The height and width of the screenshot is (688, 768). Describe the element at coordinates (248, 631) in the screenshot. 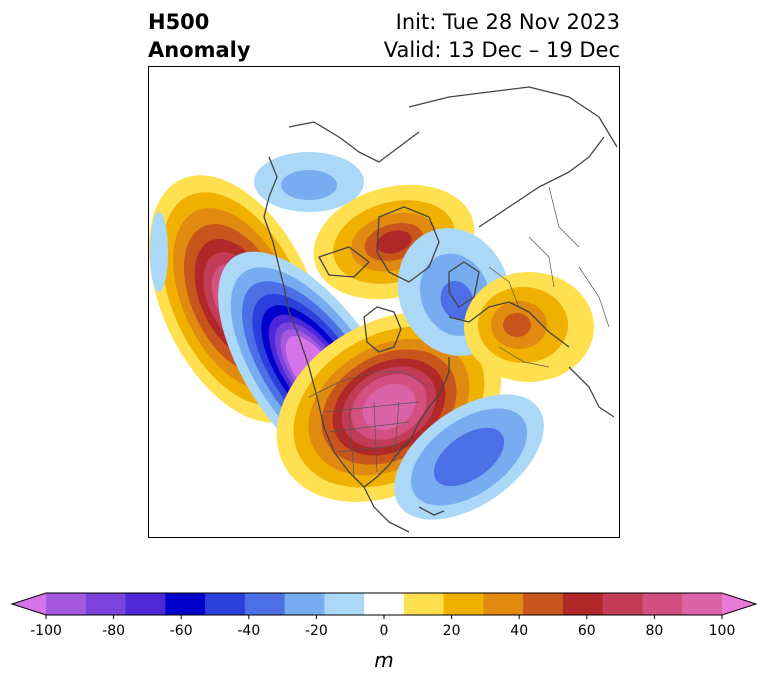

I see `colorbar-tick-label: -40` at that location.